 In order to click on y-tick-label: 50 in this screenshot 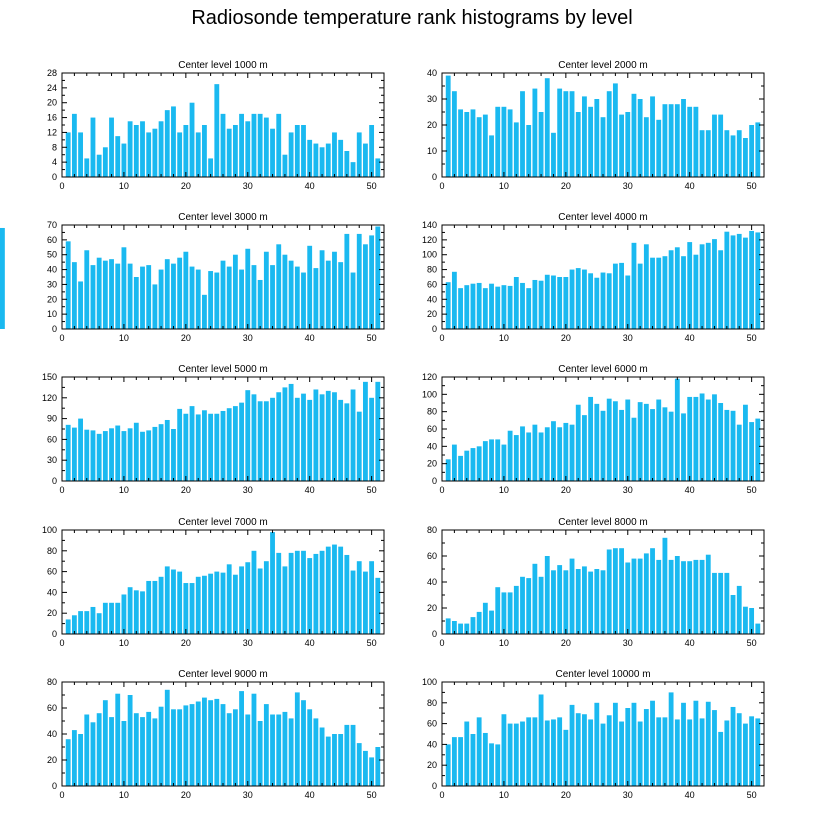, I will do `click(52, 255)`.